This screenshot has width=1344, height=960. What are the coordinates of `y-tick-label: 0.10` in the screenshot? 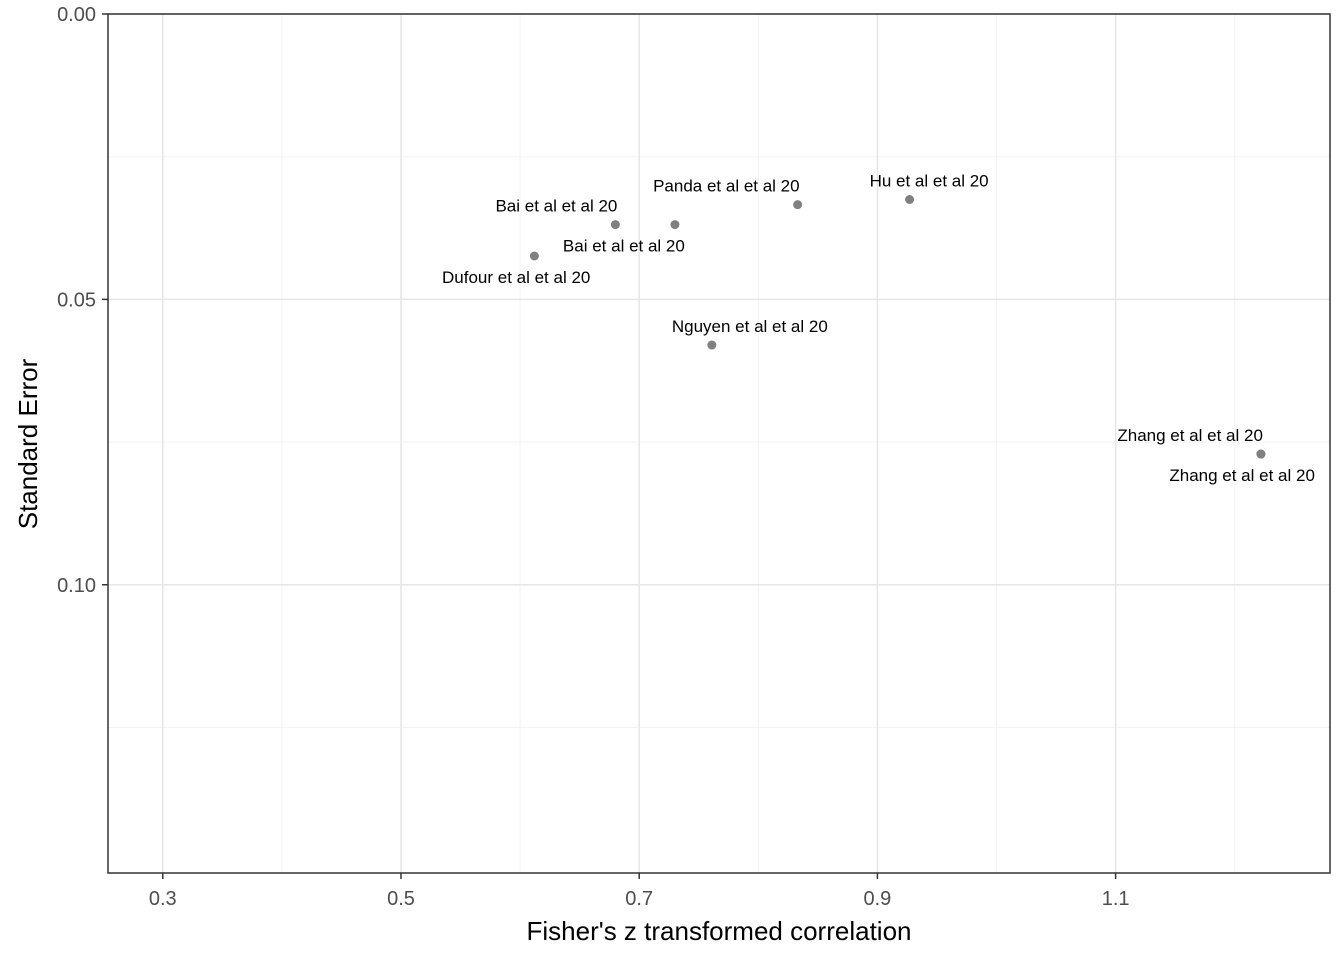 It's located at (76, 586).